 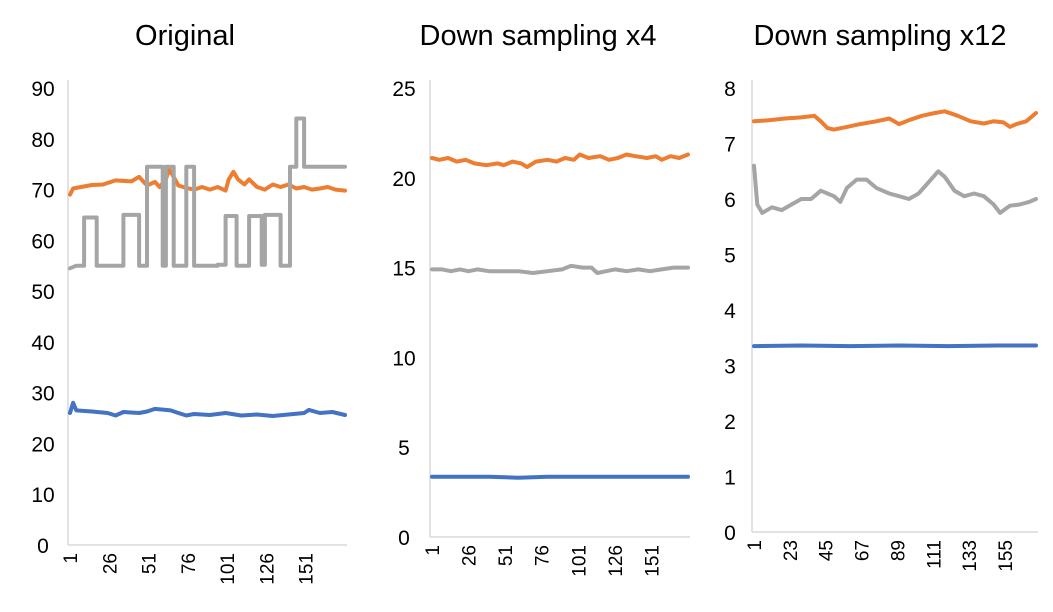 I want to click on y-tick-label: 8, so click(x=730, y=89).